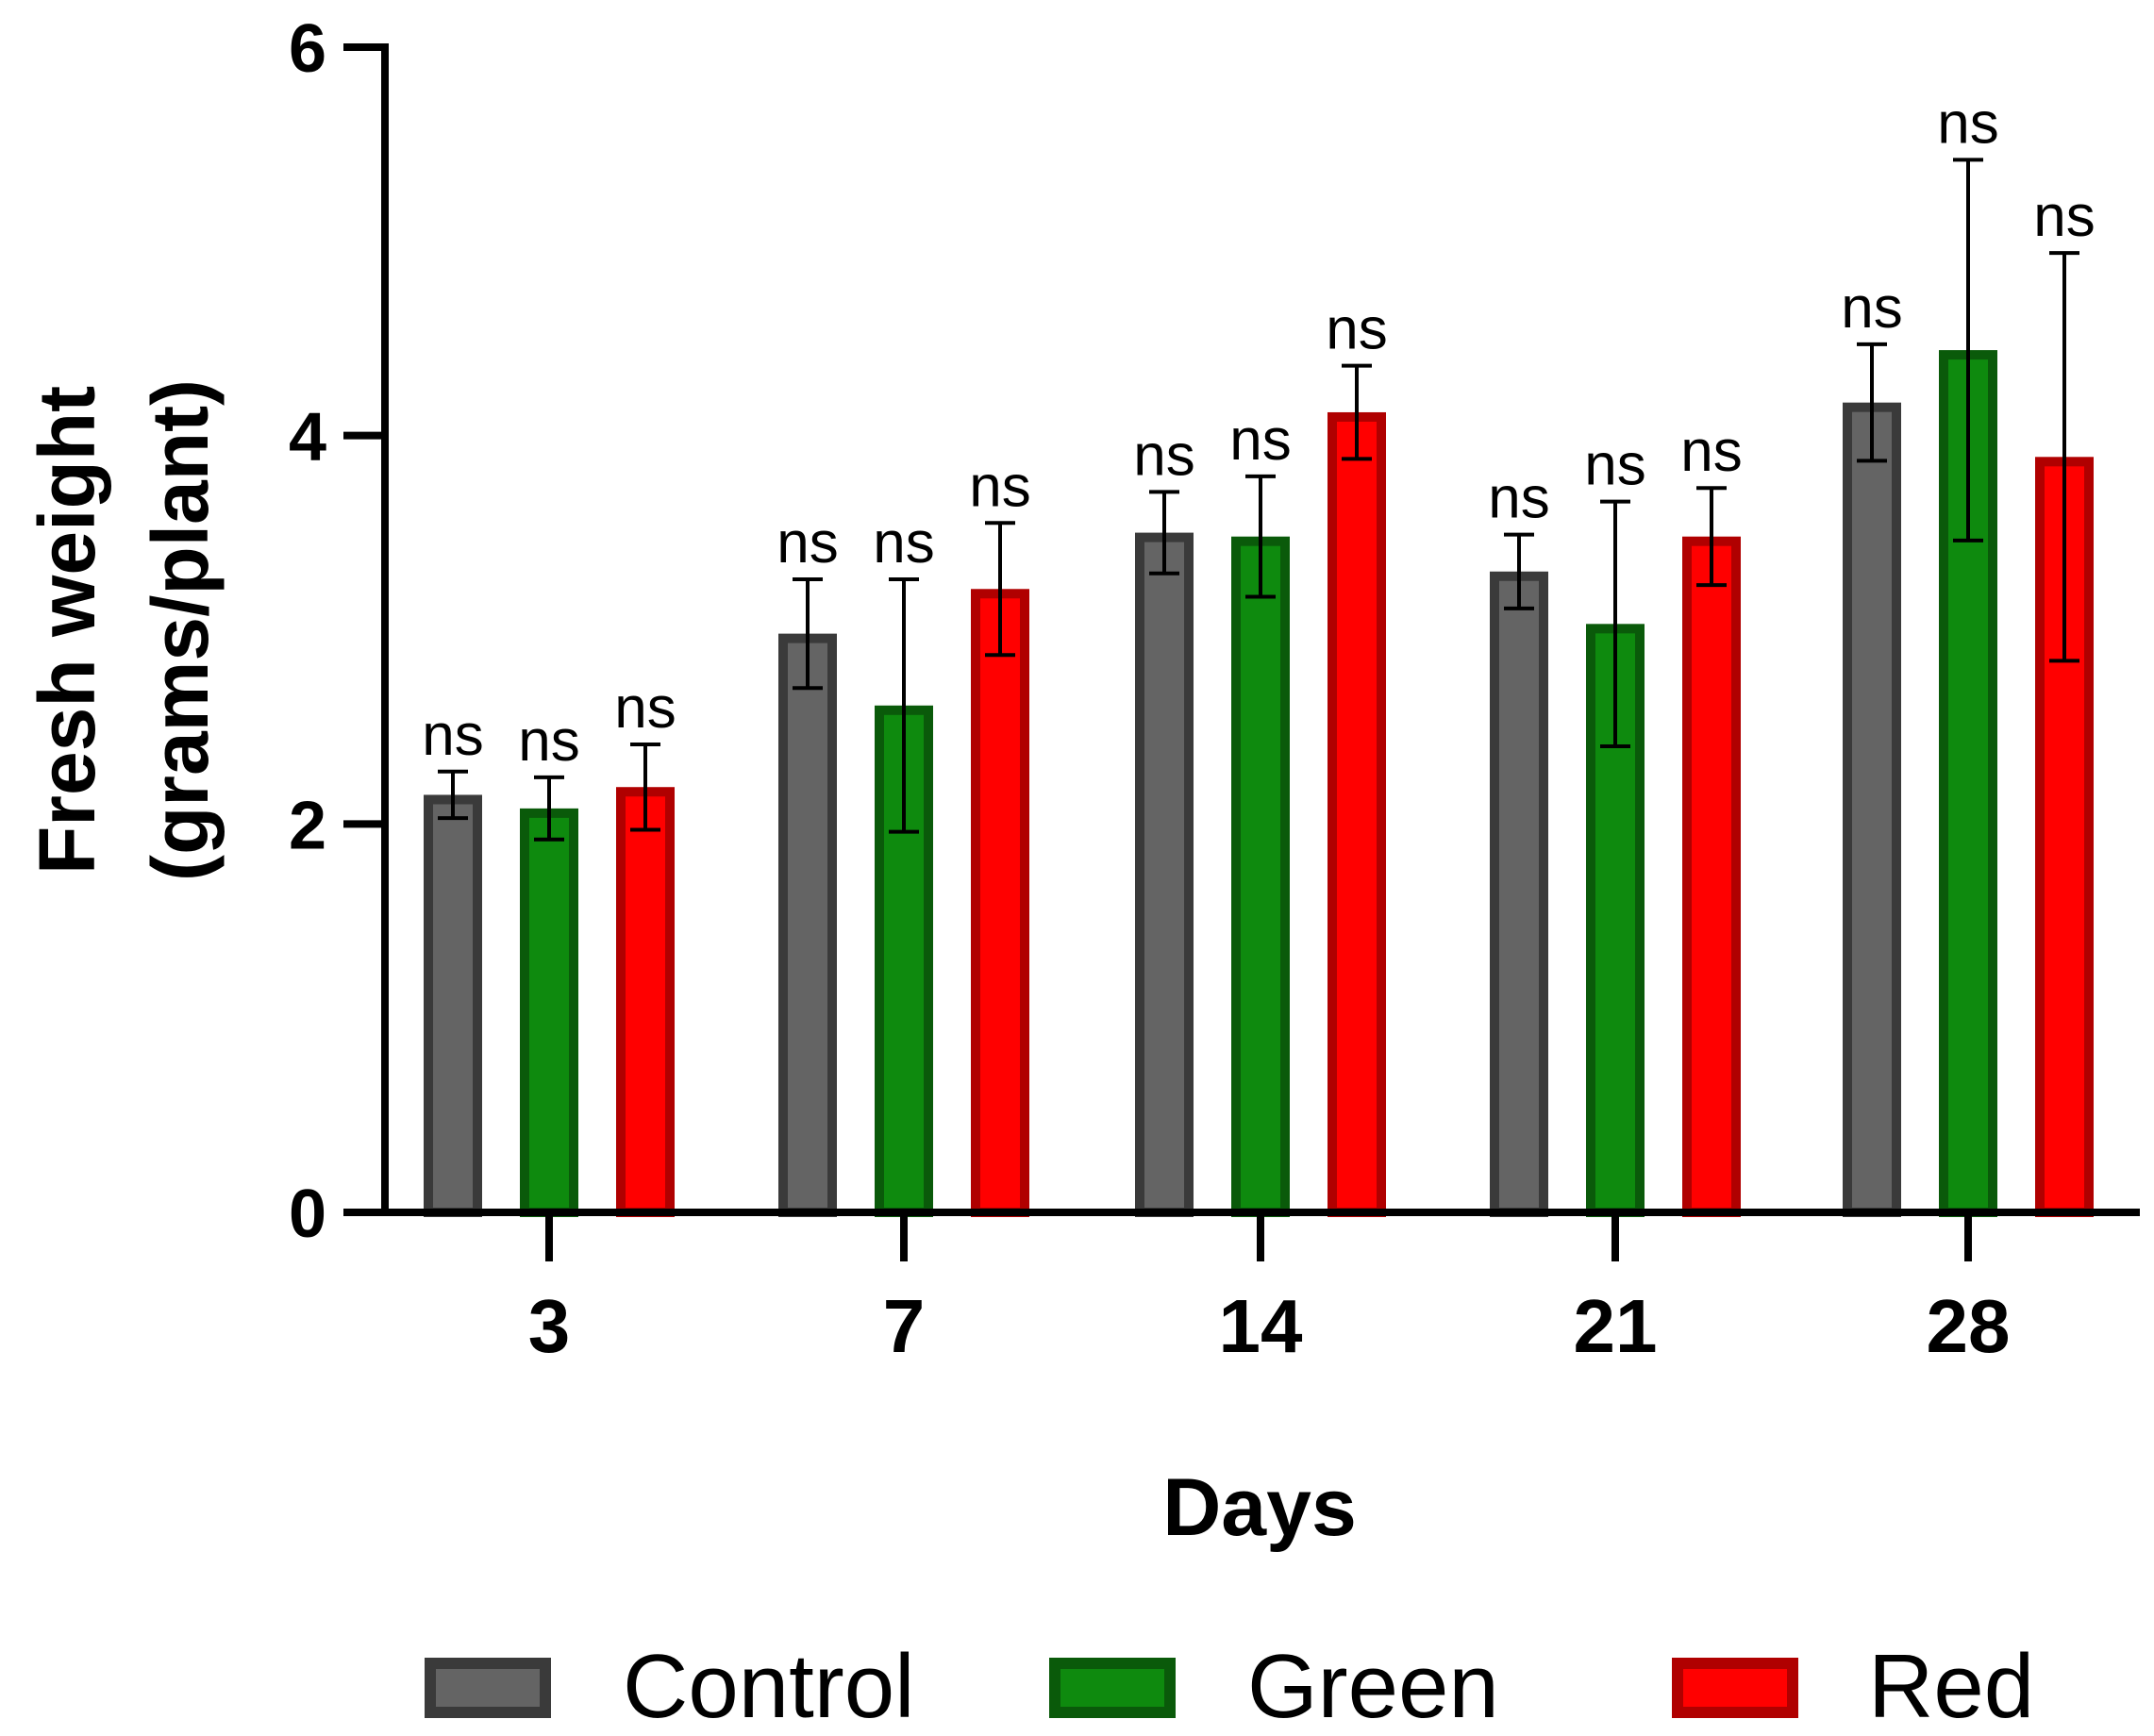 This screenshot has height=1736, width=2154. Describe the element at coordinates (1230, 1686) in the screenshot. I see `legend: Control Green Red` at that location.